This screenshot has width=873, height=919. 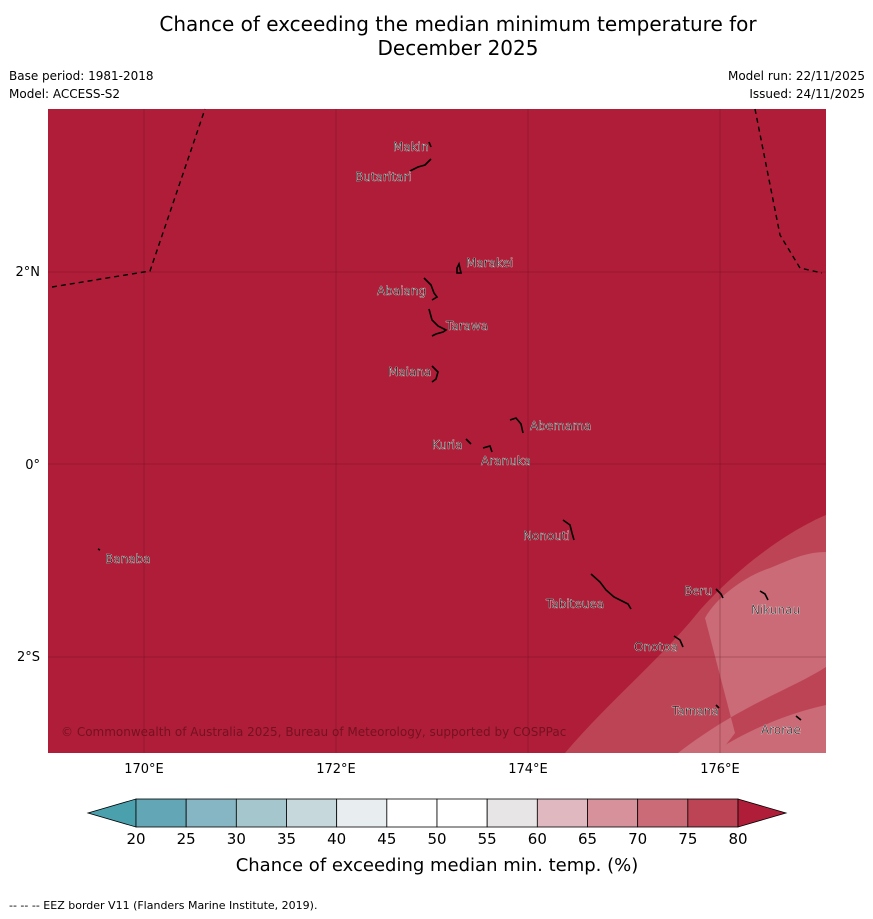 I want to click on lon-tick-174e: 174°E, so click(x=528, y=769).